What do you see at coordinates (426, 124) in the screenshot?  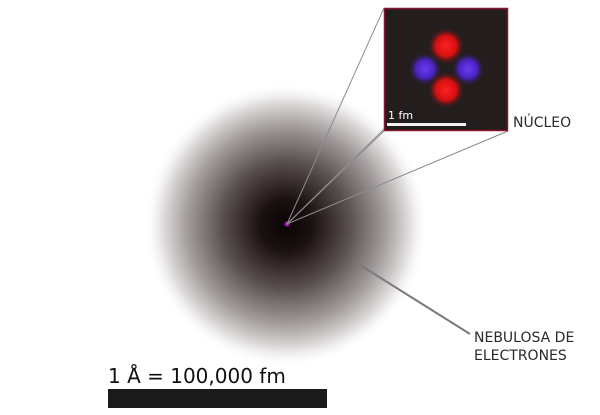 I see `inset-scale-bar` at bounding box center [426, 124].